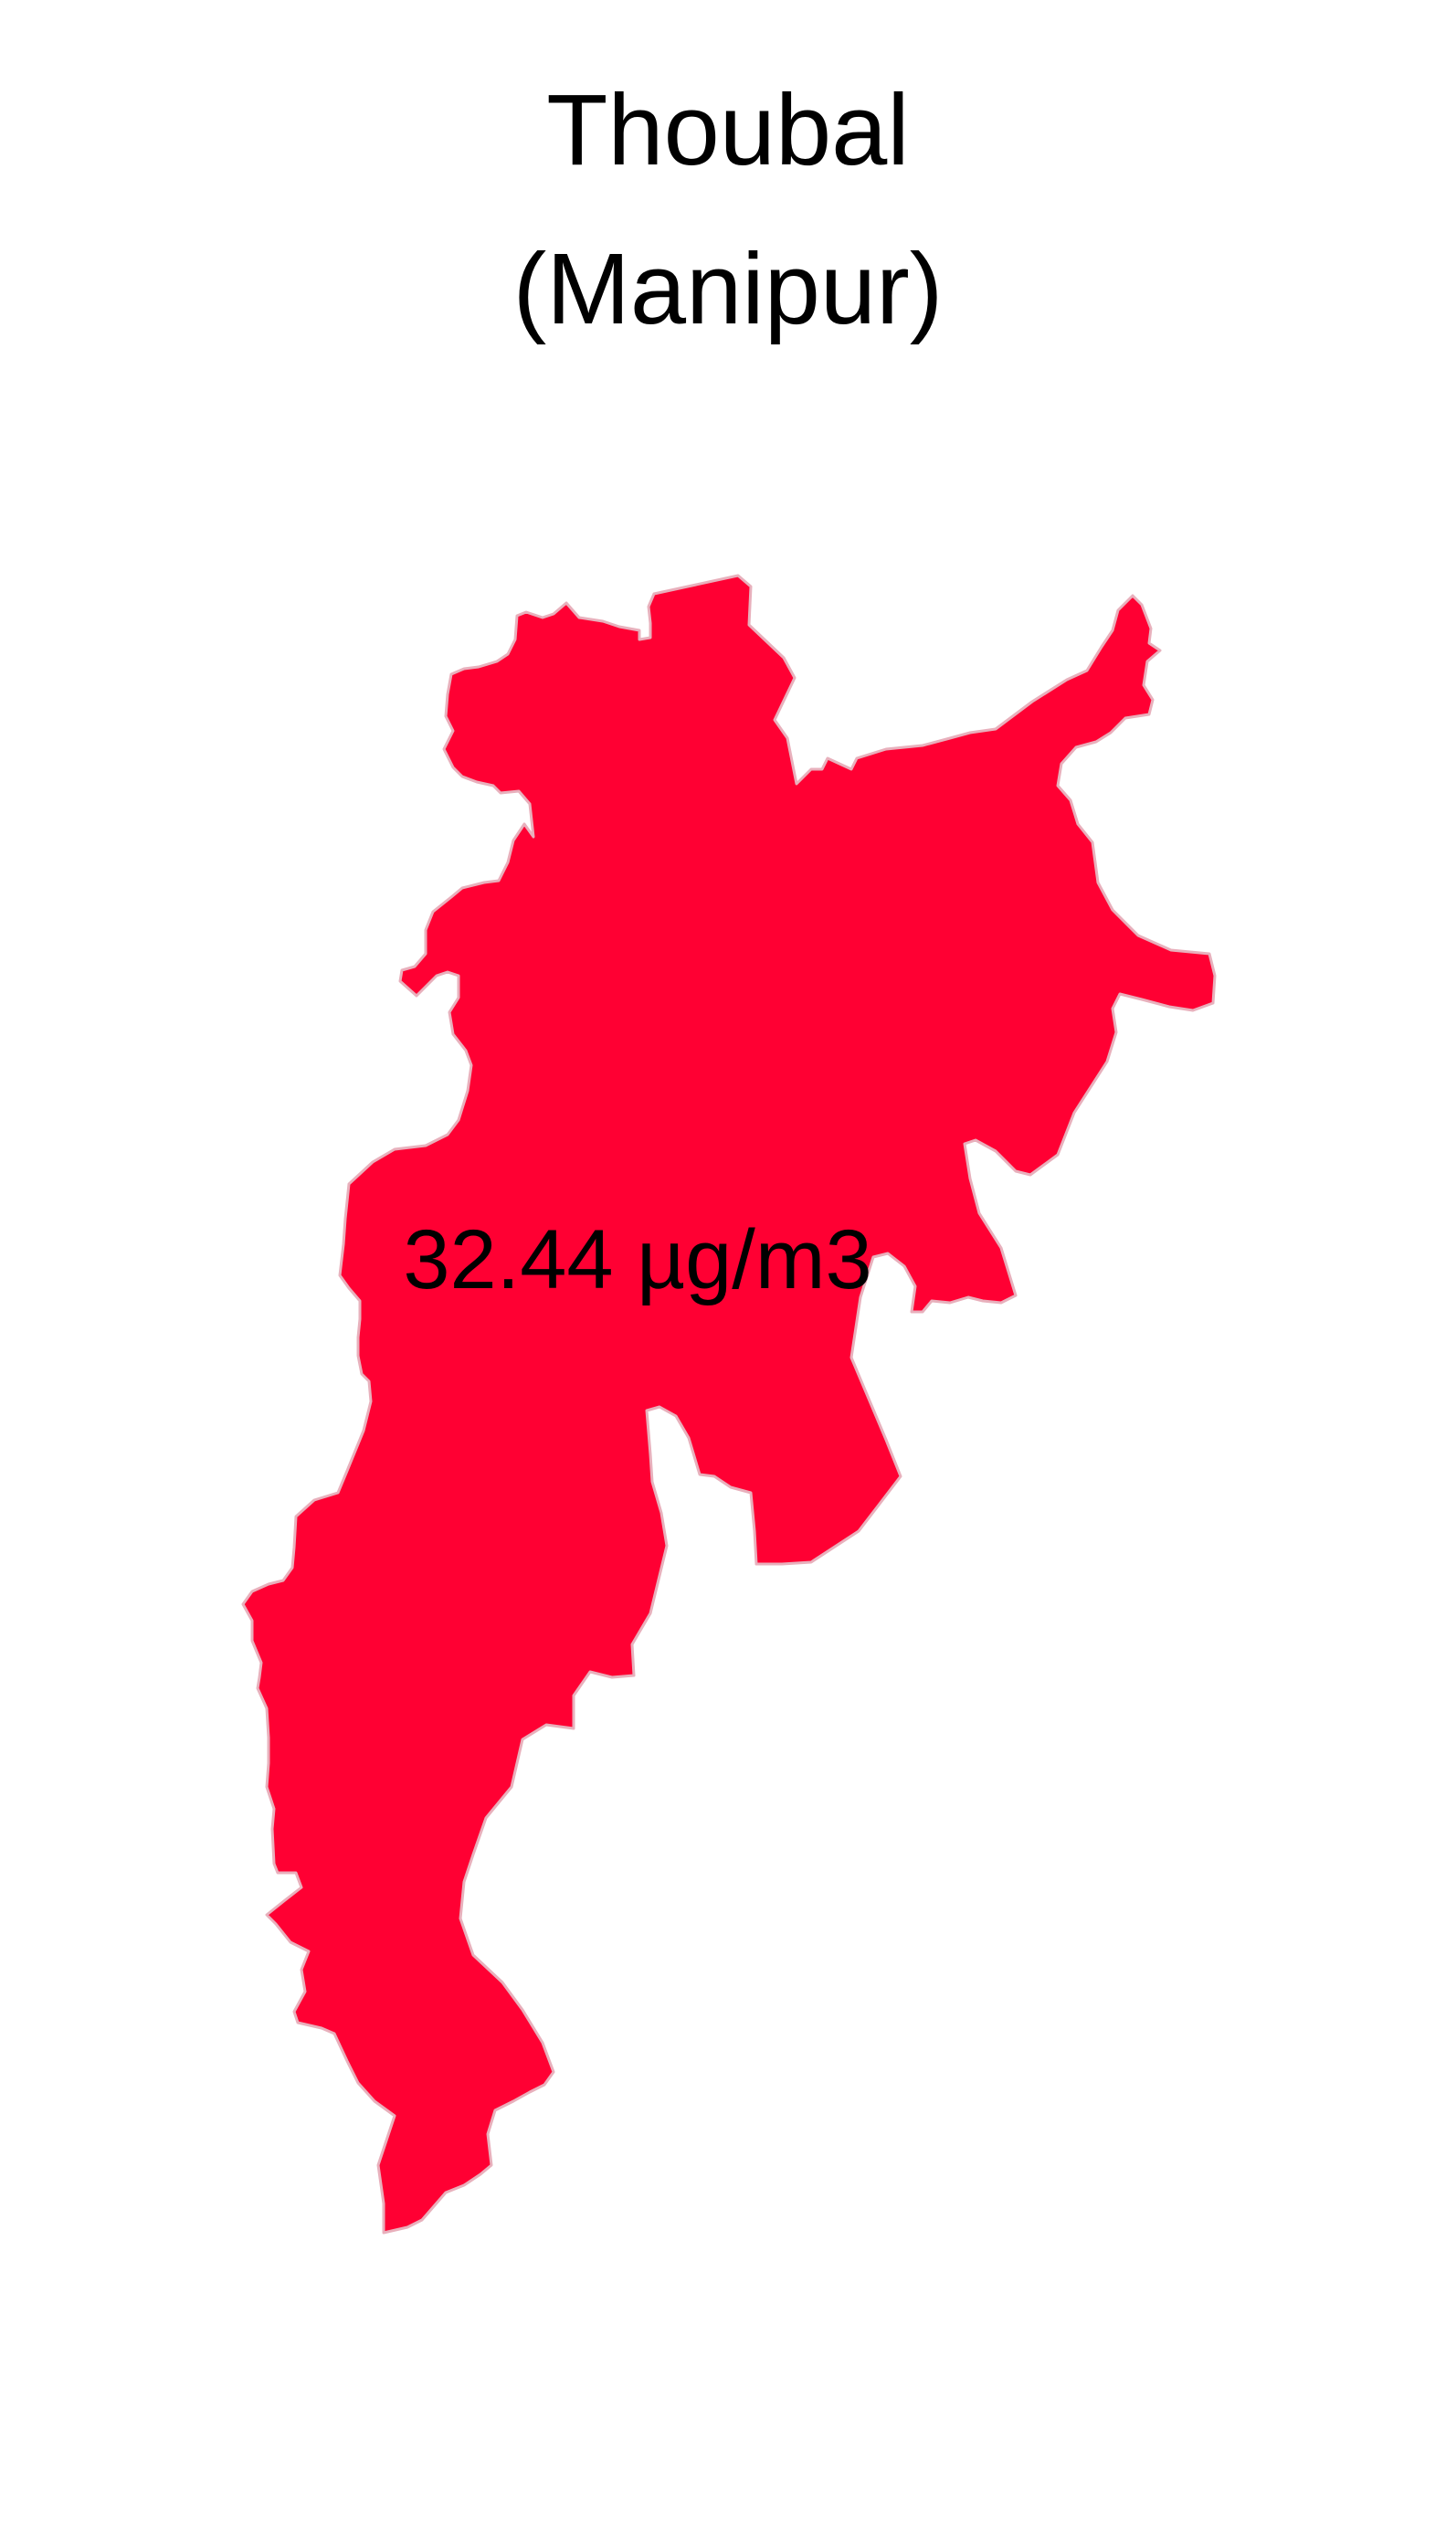 Image resolution: width=1456 pixels, height=2526 pixels. What do you see at coordinates (728, 289) in the screenshot?
I see `map-title-state: (Manipur)` at bounding box center [728, 289].